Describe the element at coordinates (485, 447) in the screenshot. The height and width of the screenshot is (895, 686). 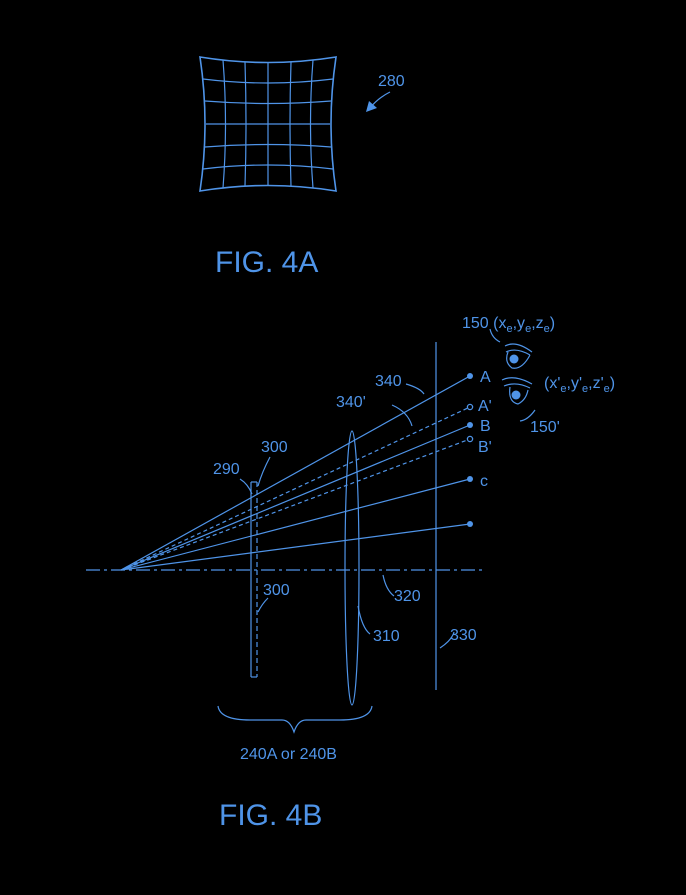
I see `point-b-prime-label: B'` at that location.